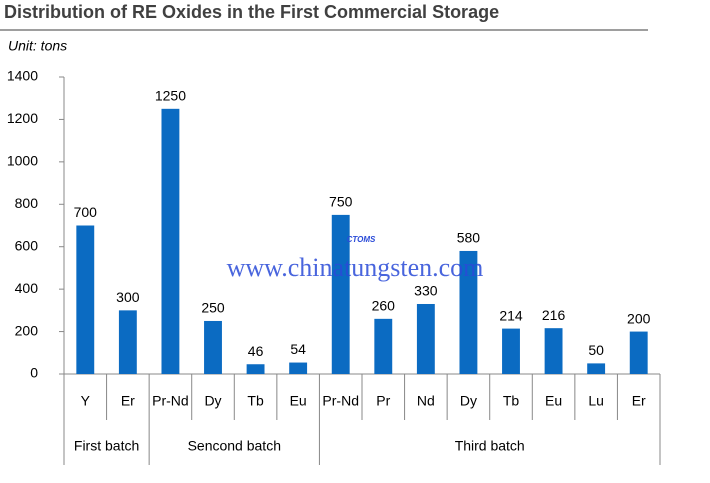 The image size is (710, 483). What do you see at coordinates (27, 203) in the screenshot?
I see `y-tick-label: 800` at bounding box center [27, 203].